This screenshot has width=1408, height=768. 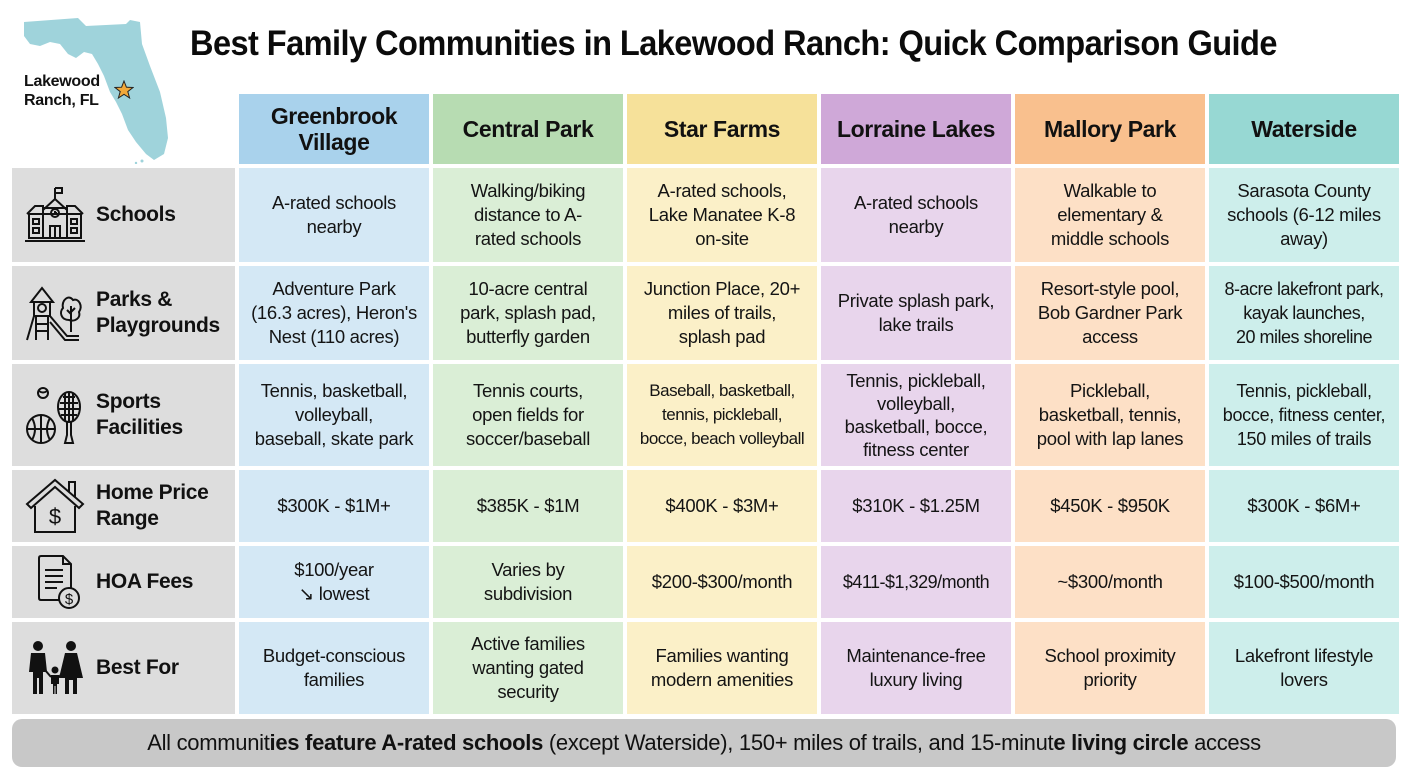 I want to click on column-header-greenbrook-village: Greenbrook Village, so click(x=334, y=129).